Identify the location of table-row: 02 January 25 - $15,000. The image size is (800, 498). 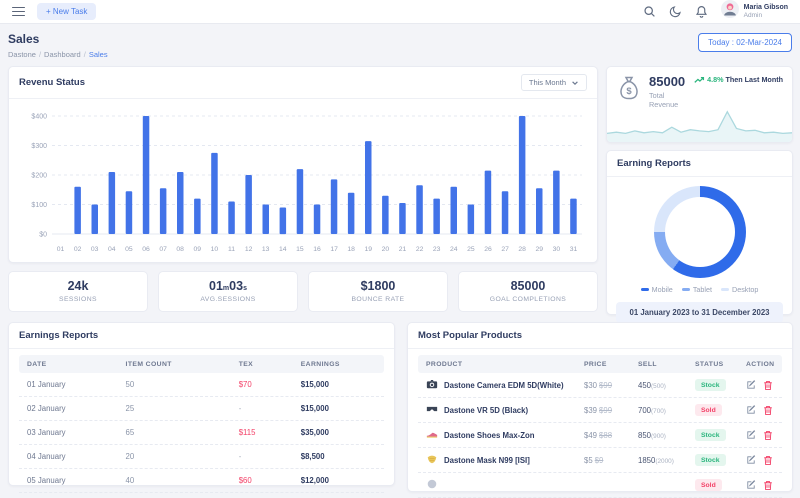
(201, 409).